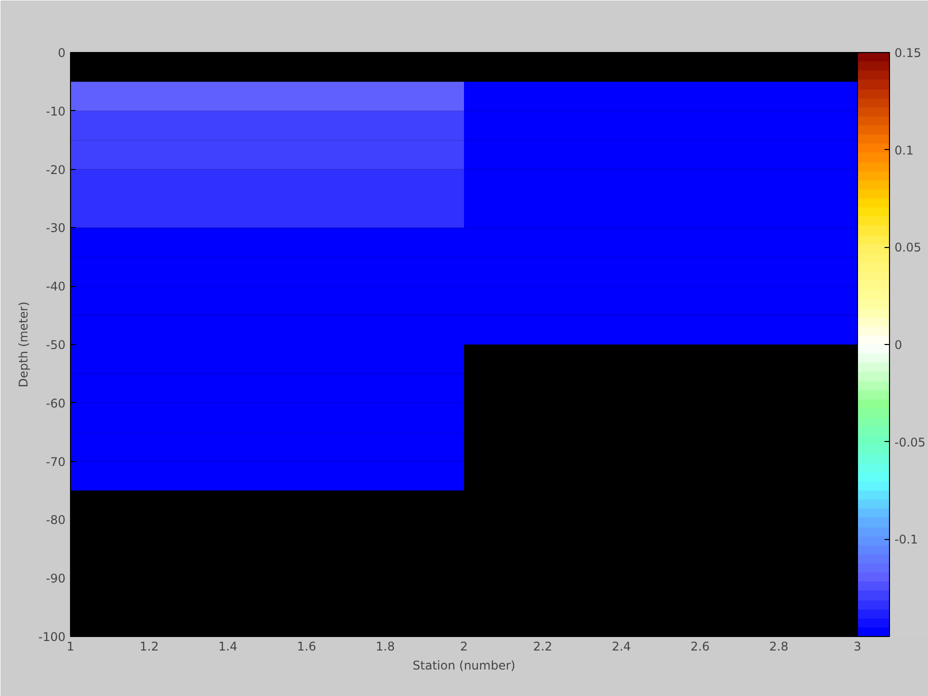  What do you see at coordinates (228, 647) in the screenshot?
I see `x-tick-label: 1.4` at bounding box center [228, 647].